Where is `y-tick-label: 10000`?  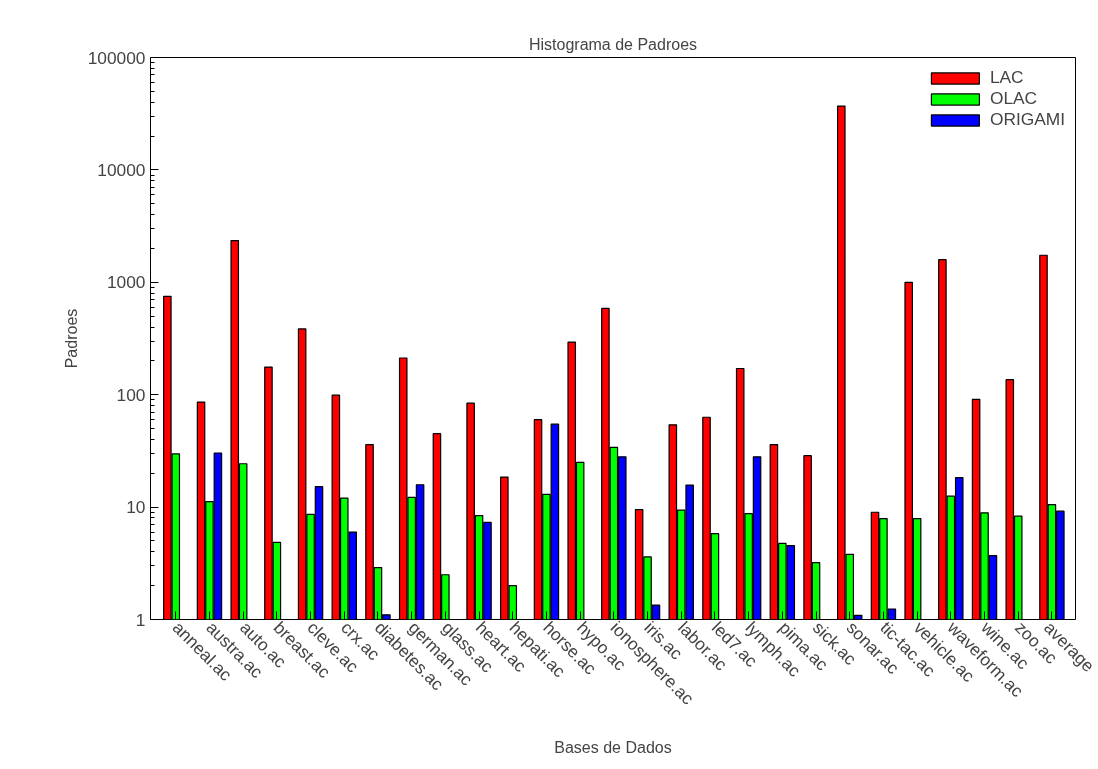 y-tick-label: 10000 is located at coordinates (121, 169).